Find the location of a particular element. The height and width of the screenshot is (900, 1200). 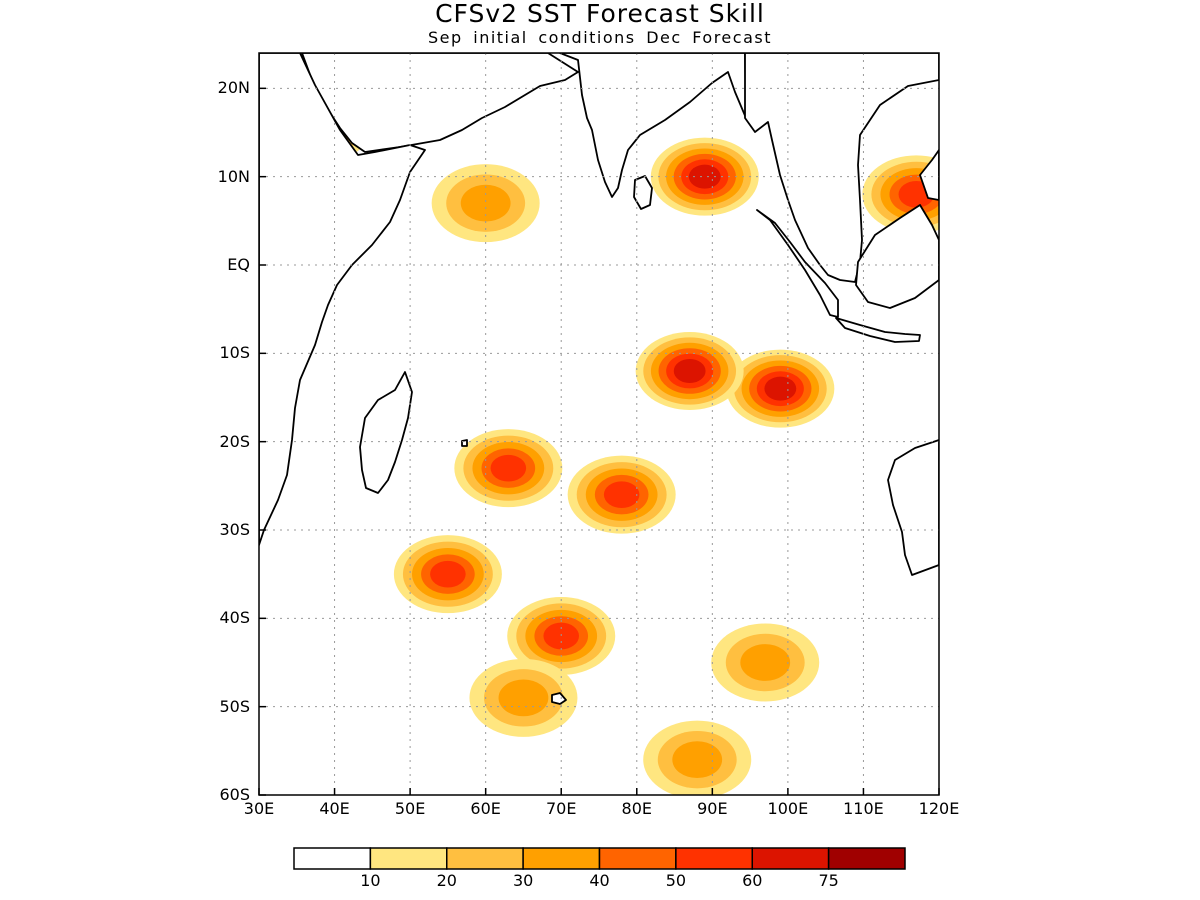

x-tick-label: 80E is located at coordinates (636, 808).